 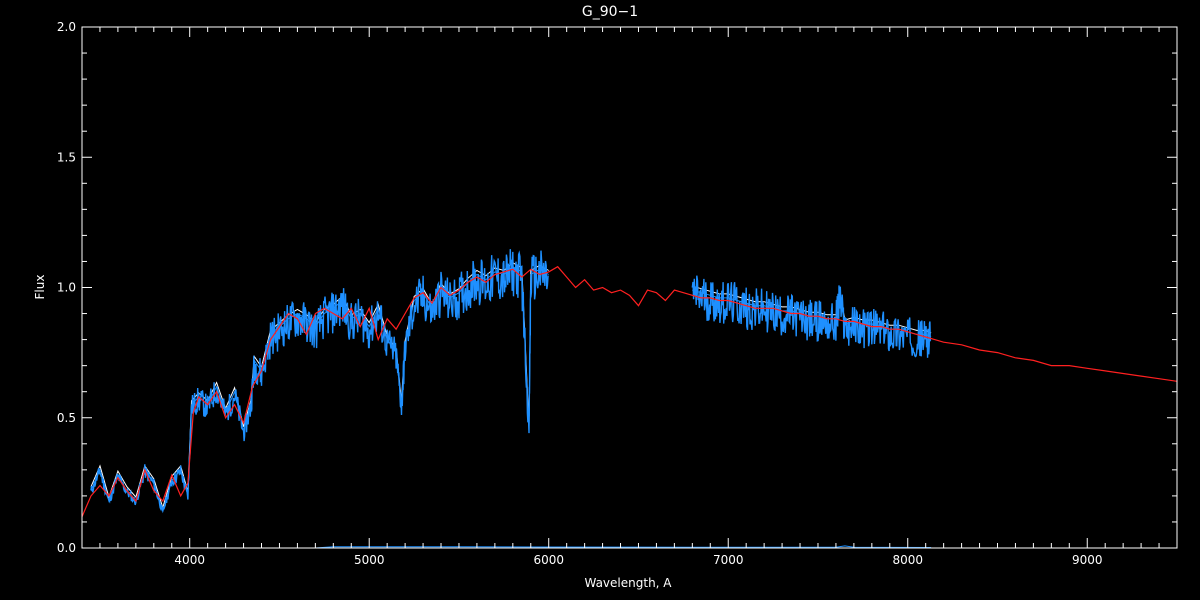 What do you see at coordinates (66, 418) in the screenshot?
I see `y-tick-label: 0.5` at bounding box center [66, 418].